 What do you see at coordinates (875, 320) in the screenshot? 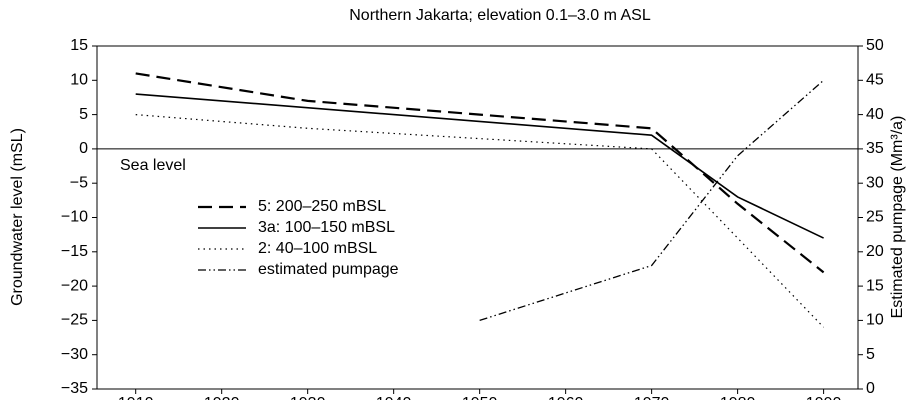
I see `y2-tick-label: 10` at bounding box center [875, 320].